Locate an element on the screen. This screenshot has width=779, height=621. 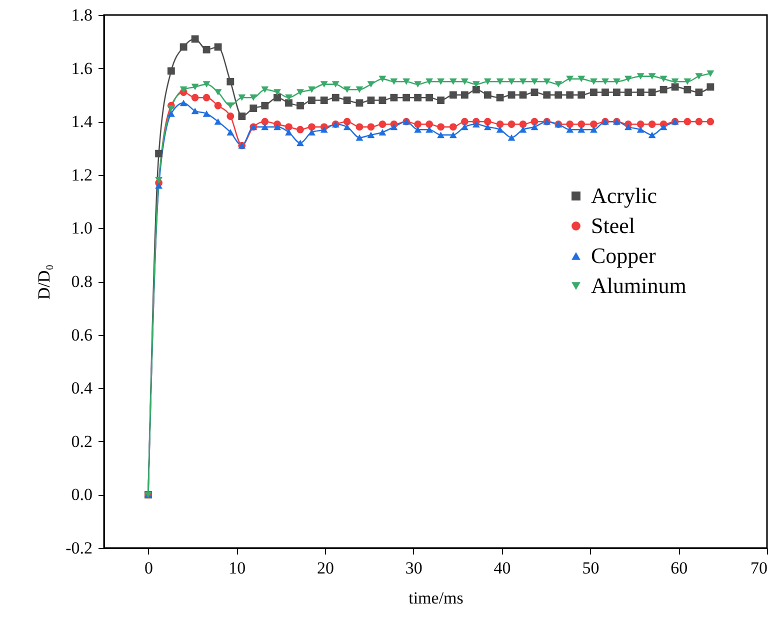
legend-label: Copper is located at coordinates (623, 255).